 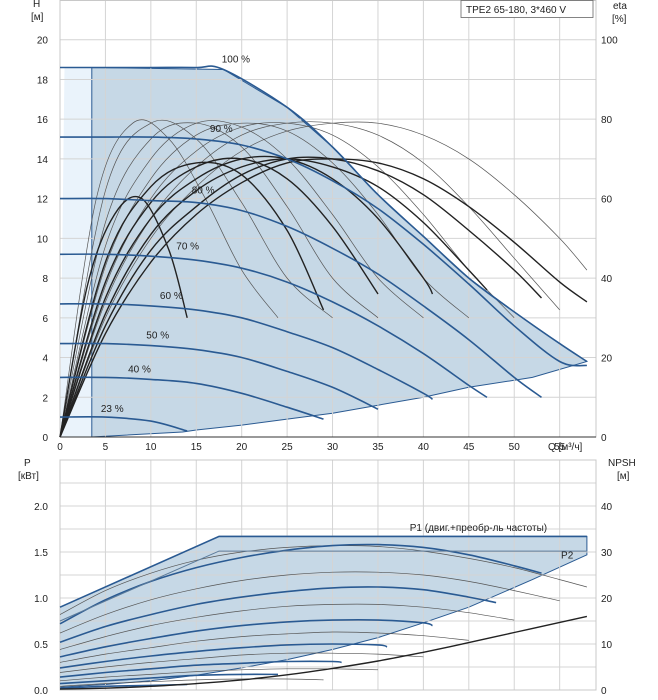 What do you see at coordinates (492, 542) in the screenshot?
I see `power-curve-labels: P1 (двиг.+преобр-ль частоты) P2` at bounding box center [492, 542].